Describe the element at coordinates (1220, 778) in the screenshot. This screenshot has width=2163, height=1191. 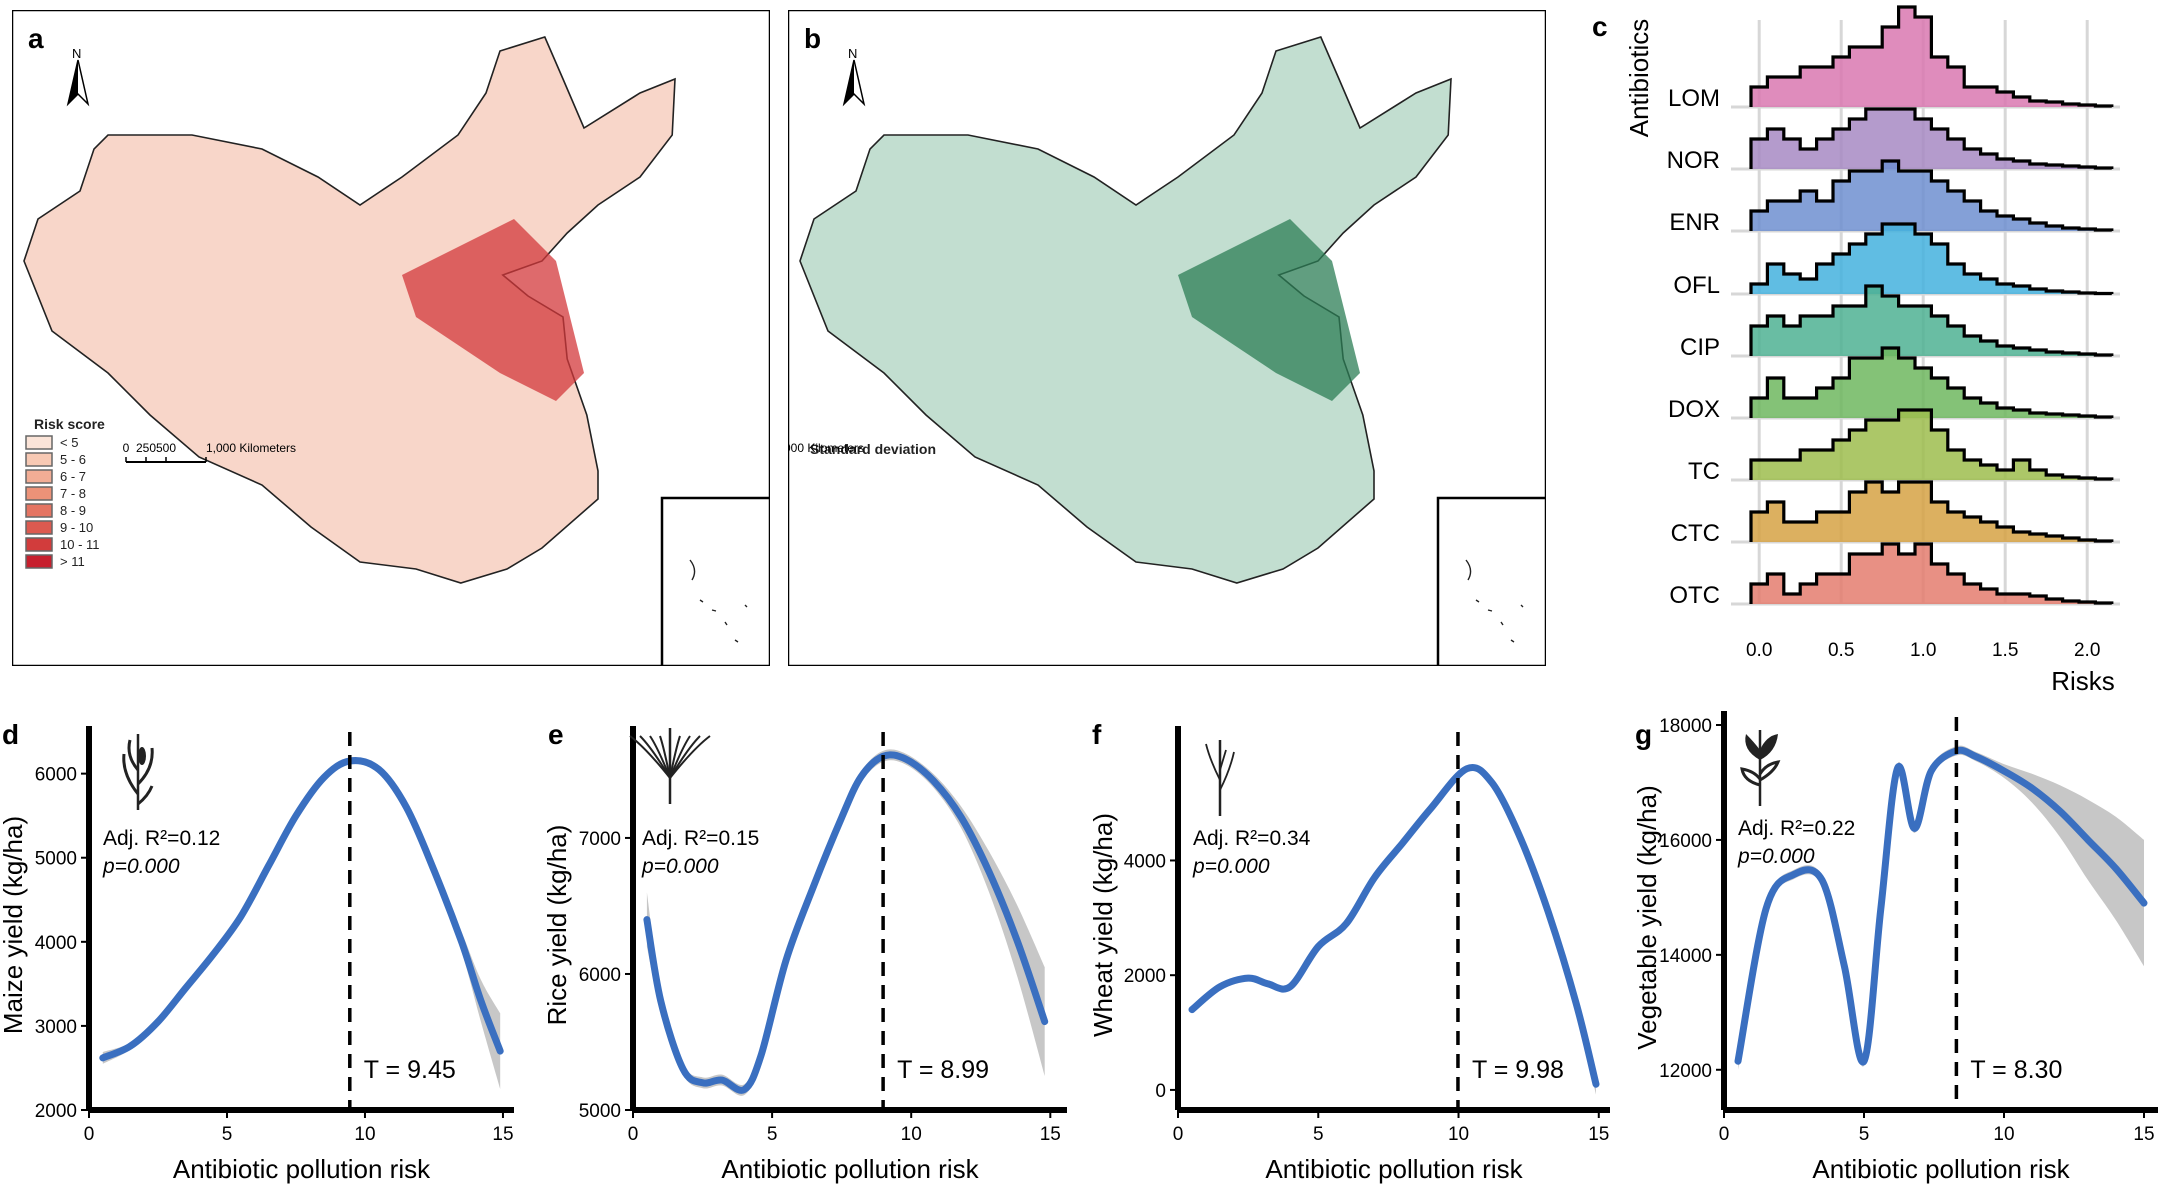
I see `wheat-plant-icon` at that location.